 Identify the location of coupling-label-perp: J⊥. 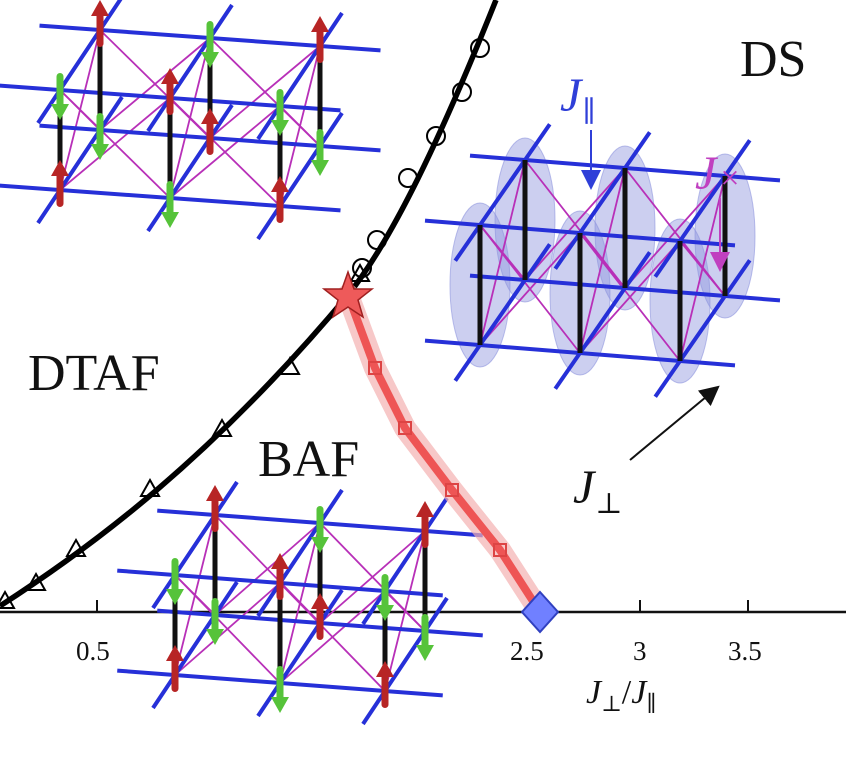
(597, 491).